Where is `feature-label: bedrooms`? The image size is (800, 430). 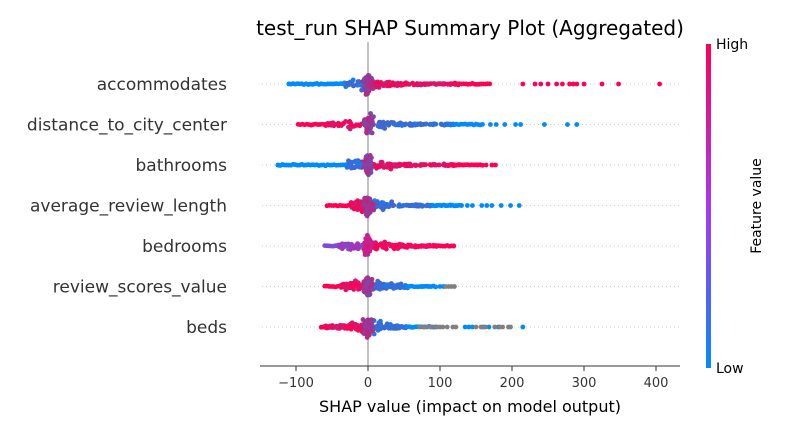
feature-label: bedrooms is located at coordinates (184, 247).